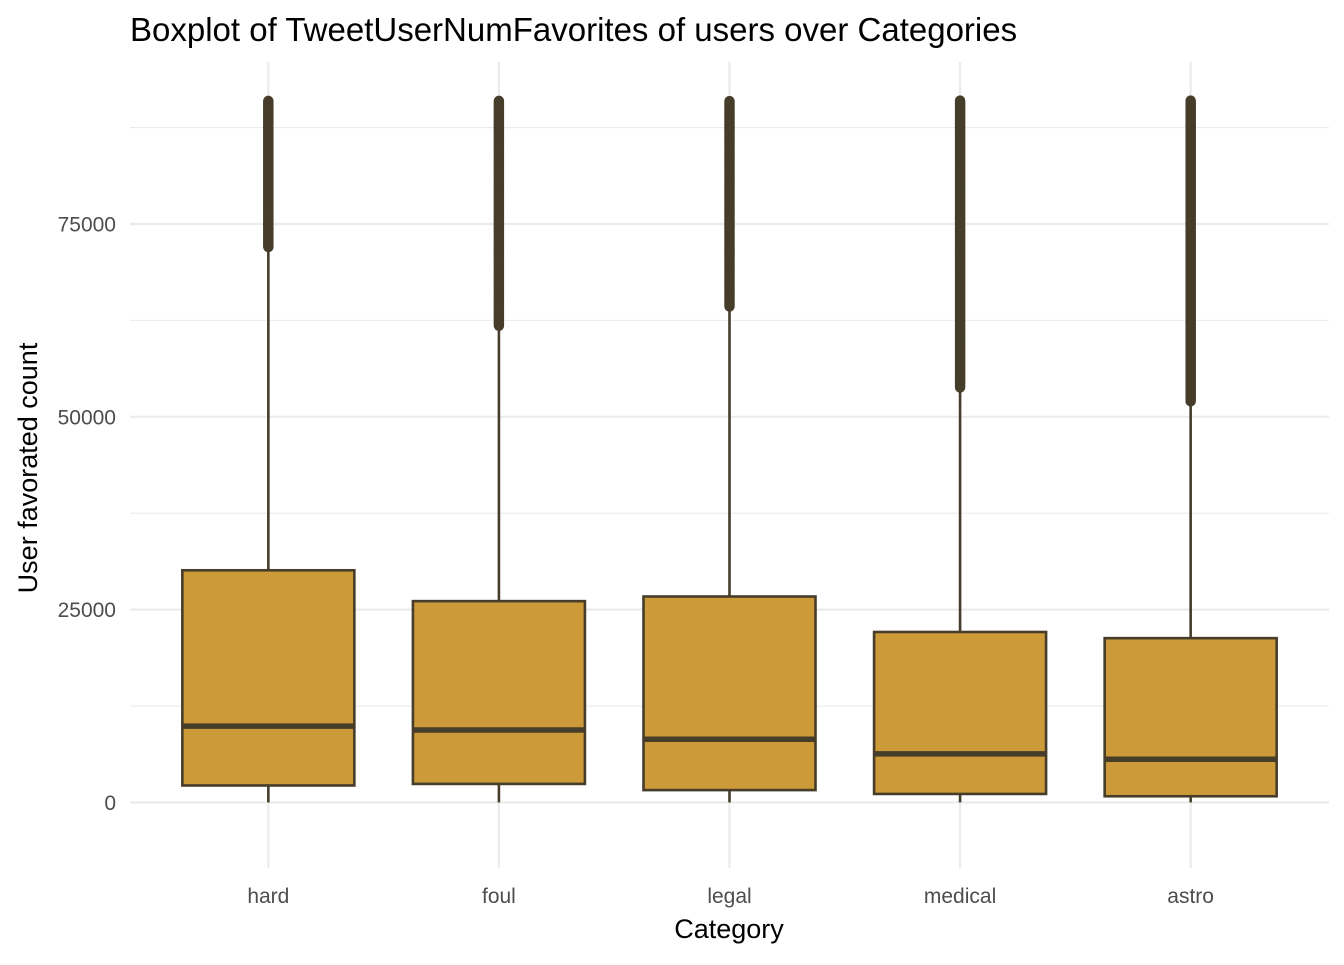  Describe the element at coordinates (1190, 449) in the screenshot. I see `box-group-astro` at that location.